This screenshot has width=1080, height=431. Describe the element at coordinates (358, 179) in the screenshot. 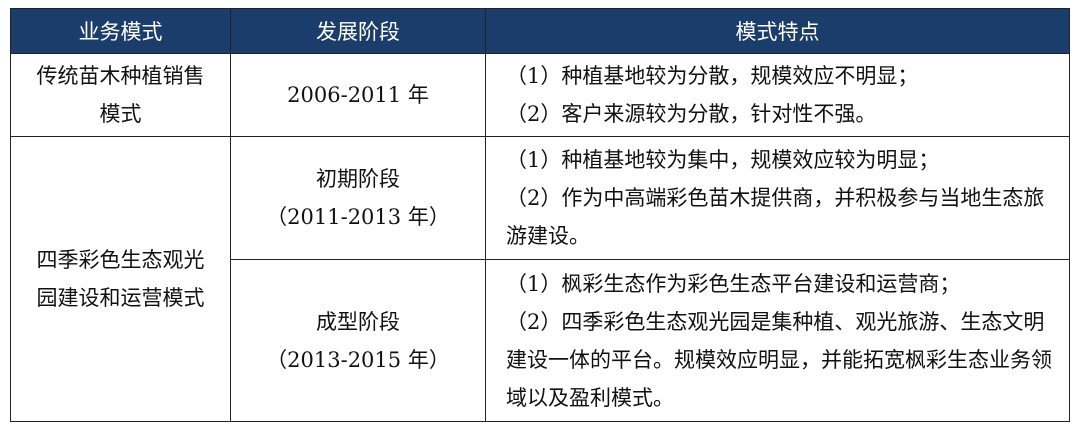

I see `stage-name: 初期阶段` at that location.